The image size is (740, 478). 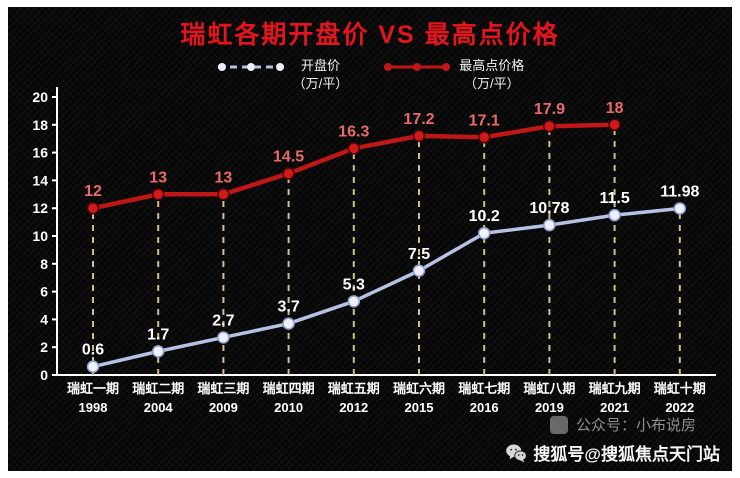 What do you see at coordinates (354, 284) in the screenshot?
I see `data-label: 5.3` at bounding box center [354, 284].